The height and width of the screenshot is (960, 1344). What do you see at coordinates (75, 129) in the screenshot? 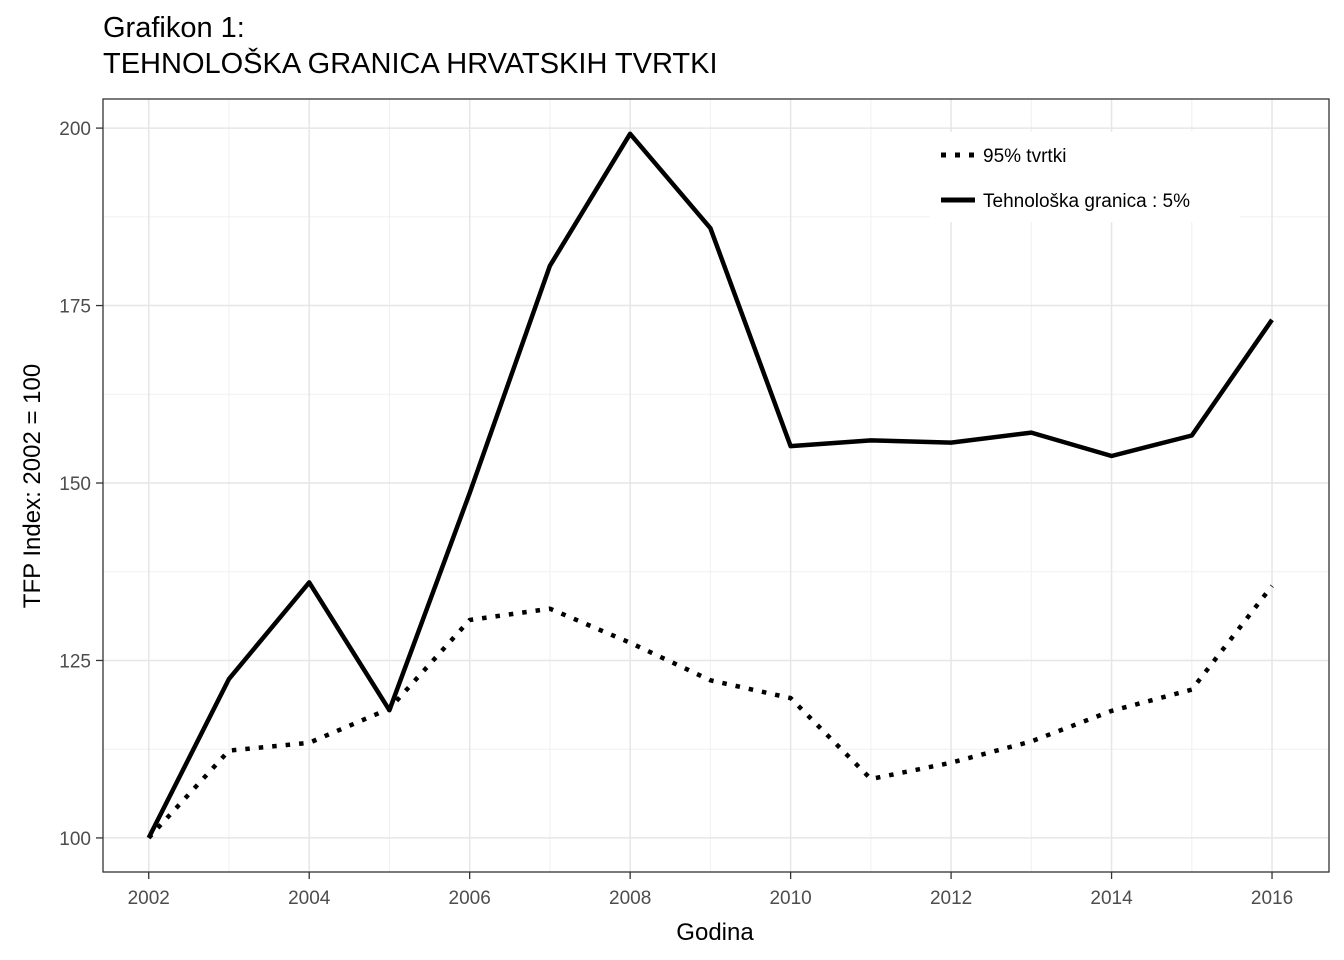
I see `y-tick-label: 200` at bounding box center [75, 129].